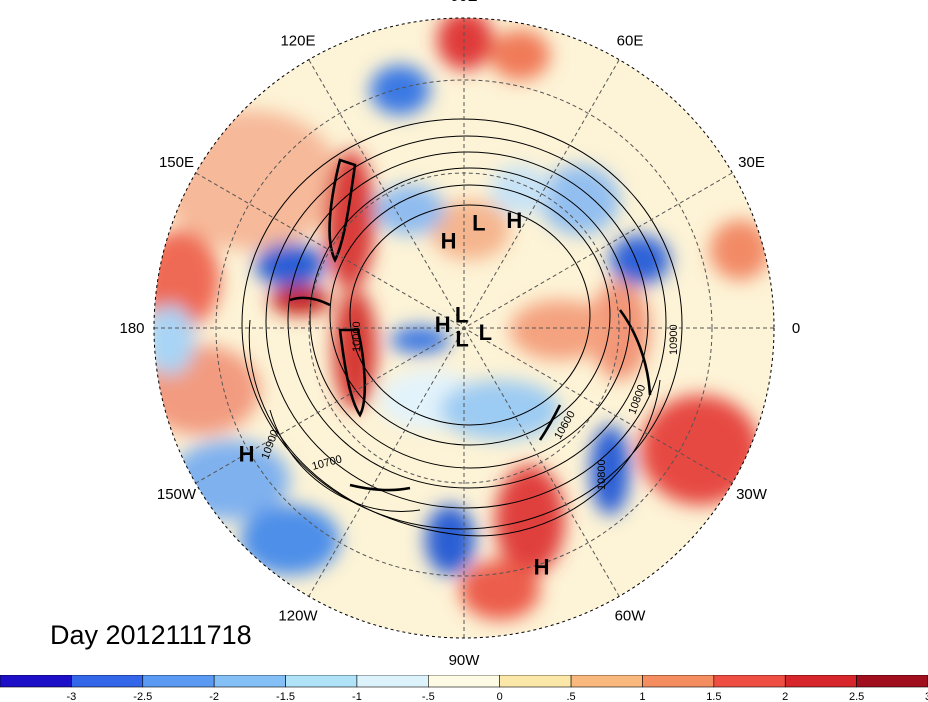 Image resolution: width=928 pixels, height=702 pixels. I want to click on longitude-label: 60E, so click(630, 40).